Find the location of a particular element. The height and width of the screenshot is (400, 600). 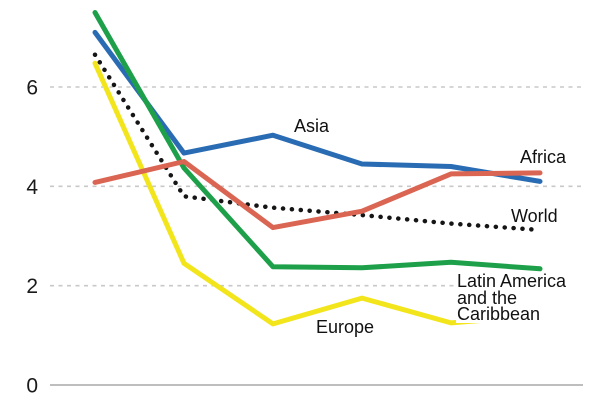

series-label-world: World is located at coordinates (546, 216).